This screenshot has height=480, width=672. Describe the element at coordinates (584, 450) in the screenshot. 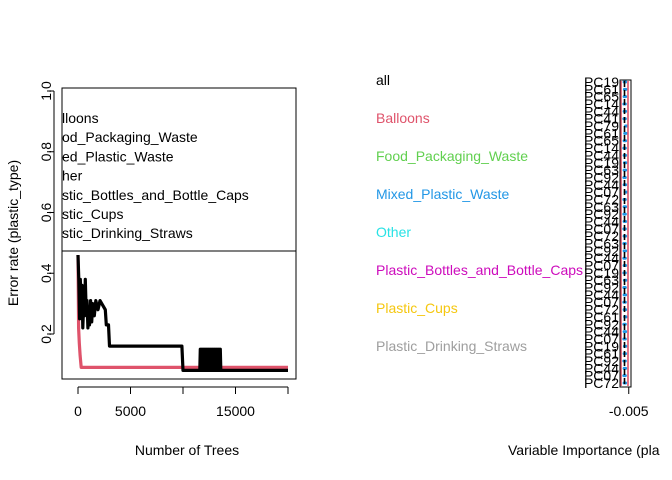

I see `importance-x-axis-label: Variable Importance (pla` at that location.